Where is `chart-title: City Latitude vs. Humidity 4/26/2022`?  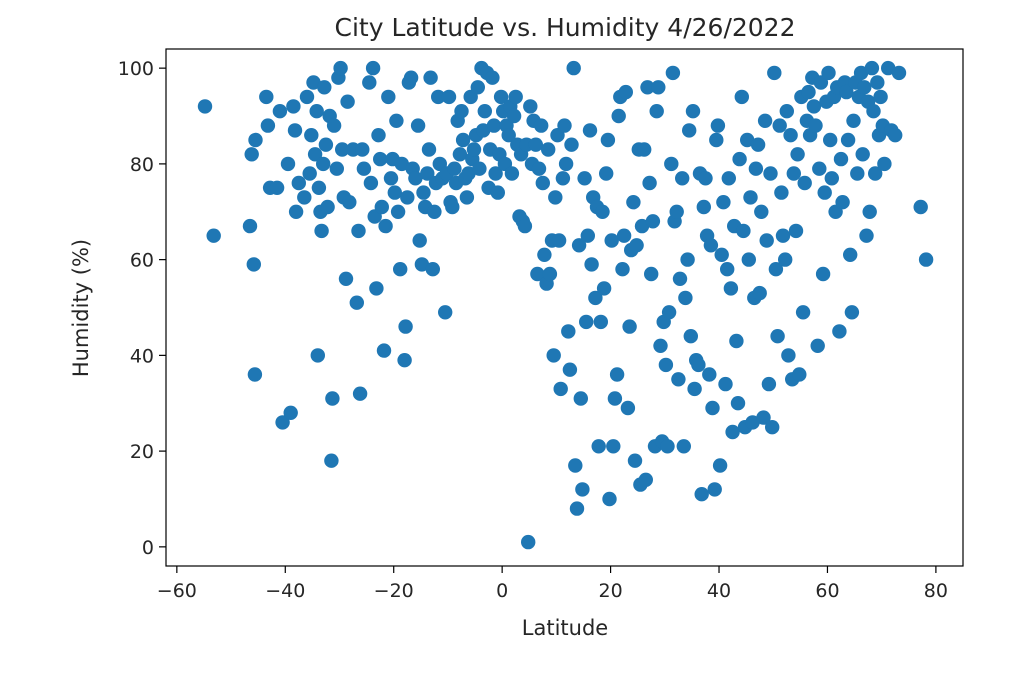 chart-title: City Latitude vs. Humidity 4/26/2022 is located at coordinates (565, 27).